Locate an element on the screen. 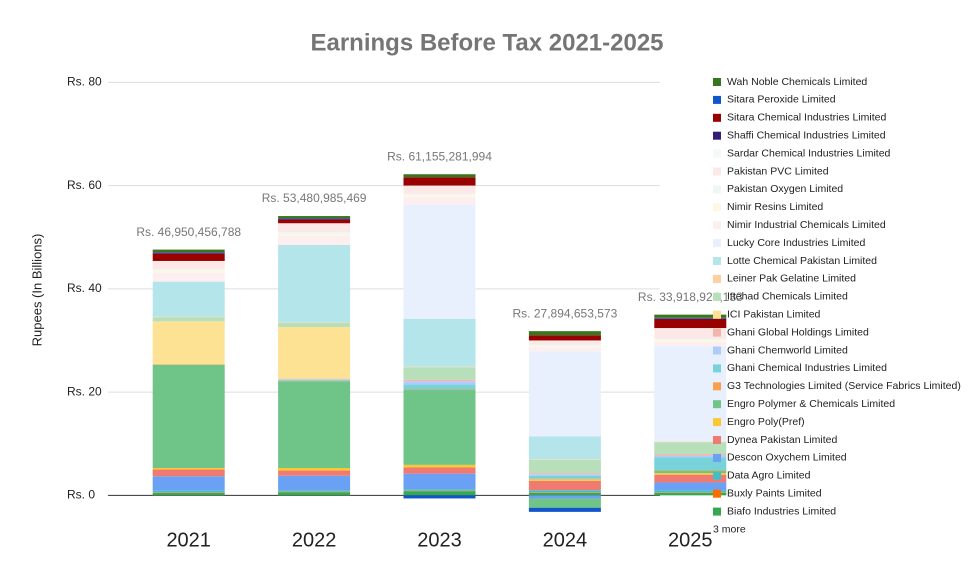  total-label: Rs. 46,950,456,788 is located at coordinates (188, 232).